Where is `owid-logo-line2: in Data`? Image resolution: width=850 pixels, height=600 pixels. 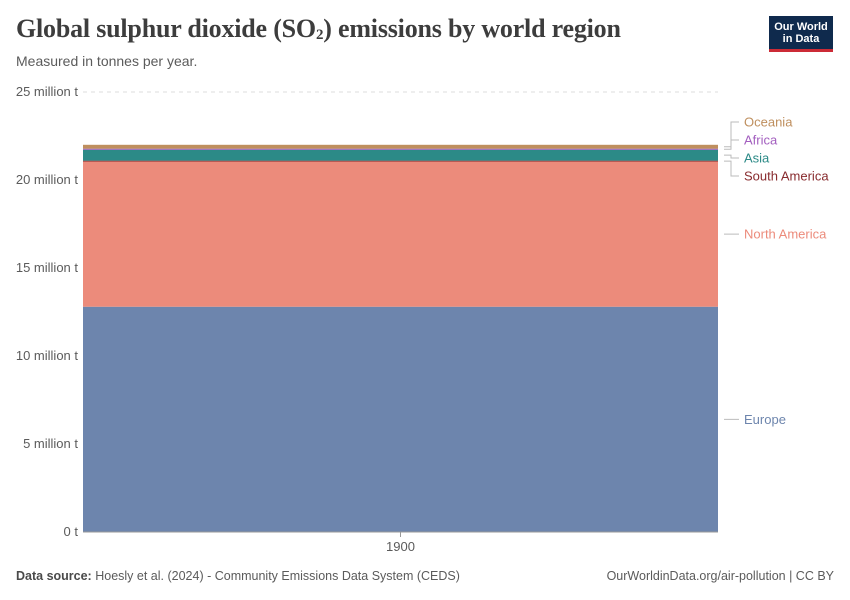
owid-logo-line2: in Data is located at coordinates (801, 39).